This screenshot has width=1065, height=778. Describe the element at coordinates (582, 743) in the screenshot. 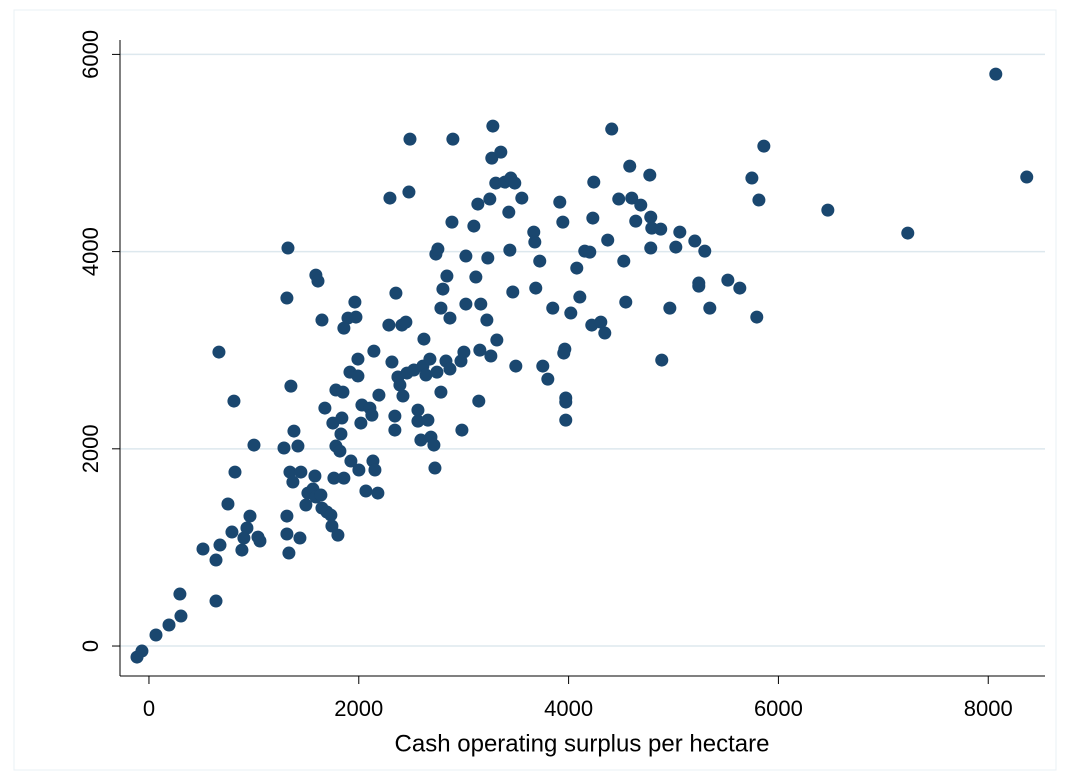

I see `x-axis-label: Cash operating surplus per hectare` at that location.